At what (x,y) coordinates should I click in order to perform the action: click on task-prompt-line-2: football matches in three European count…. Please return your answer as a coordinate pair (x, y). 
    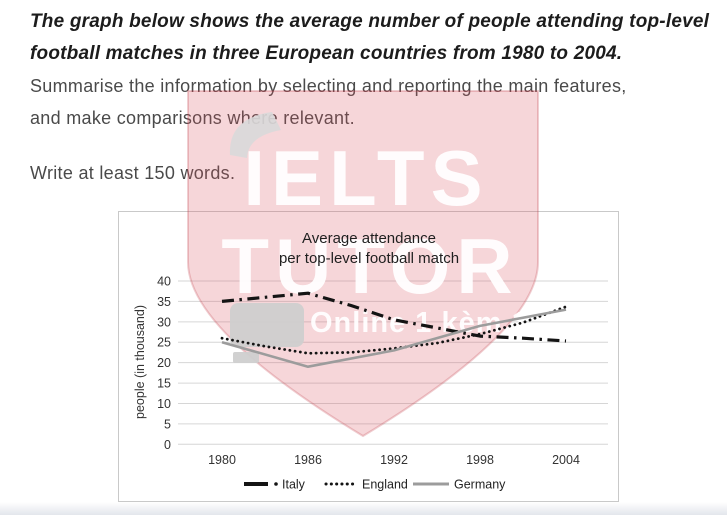
    Looking at the image, I should click on (326, 53).